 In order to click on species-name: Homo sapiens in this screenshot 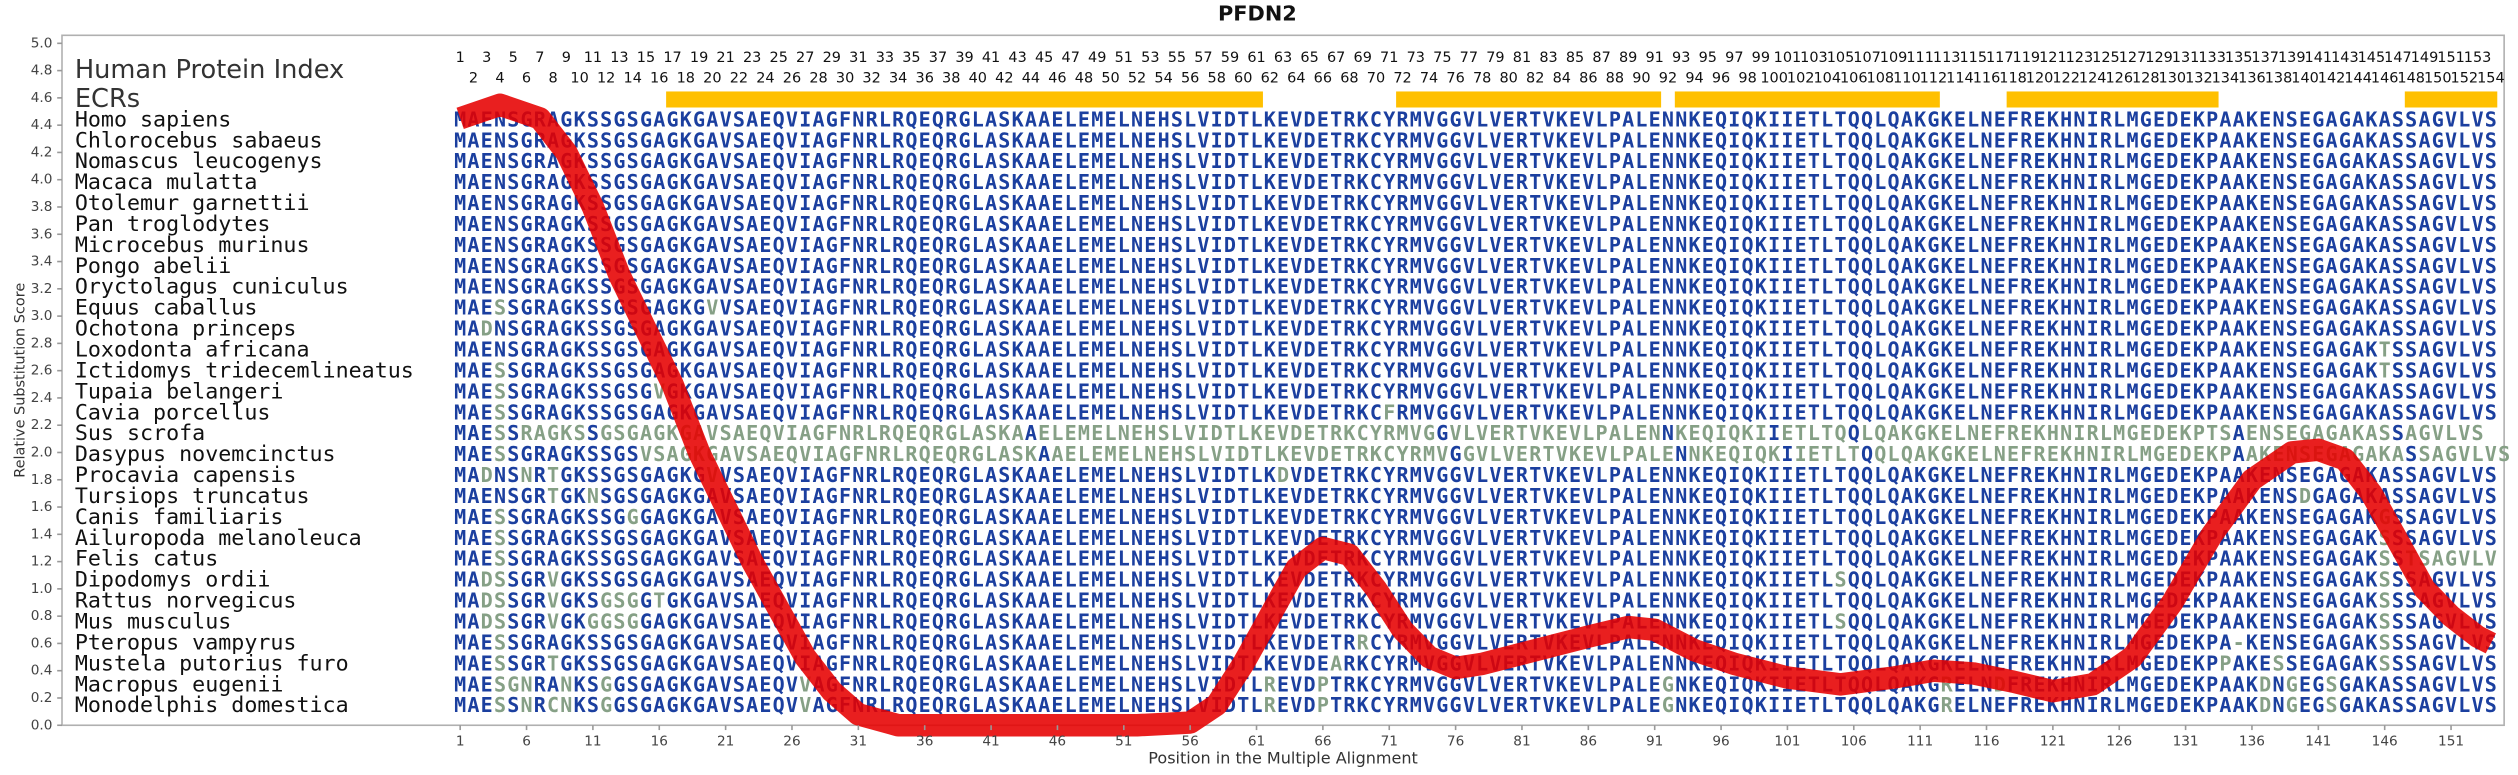, I will do `click(153, 119)`.